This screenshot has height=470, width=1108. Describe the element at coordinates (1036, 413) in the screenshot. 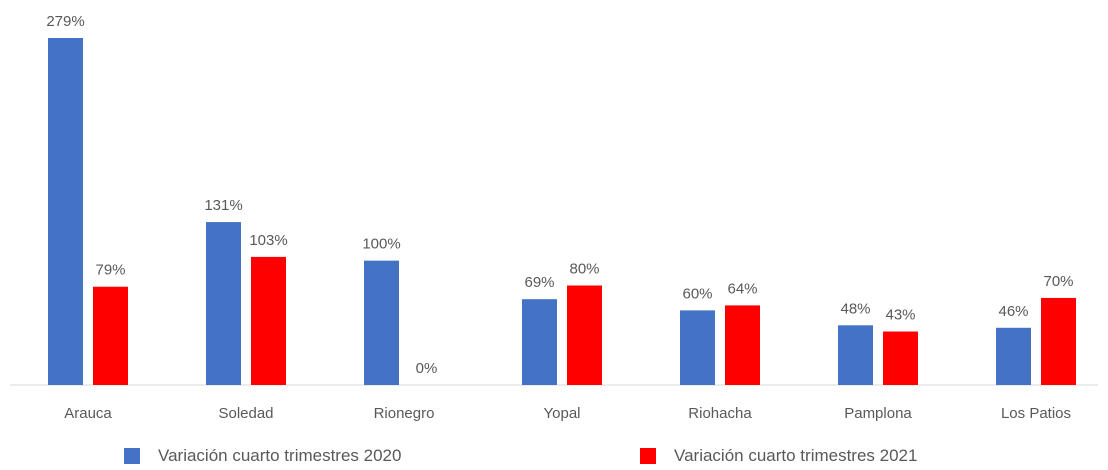

I see `category-label-los-patios: Los Patios` at that location.